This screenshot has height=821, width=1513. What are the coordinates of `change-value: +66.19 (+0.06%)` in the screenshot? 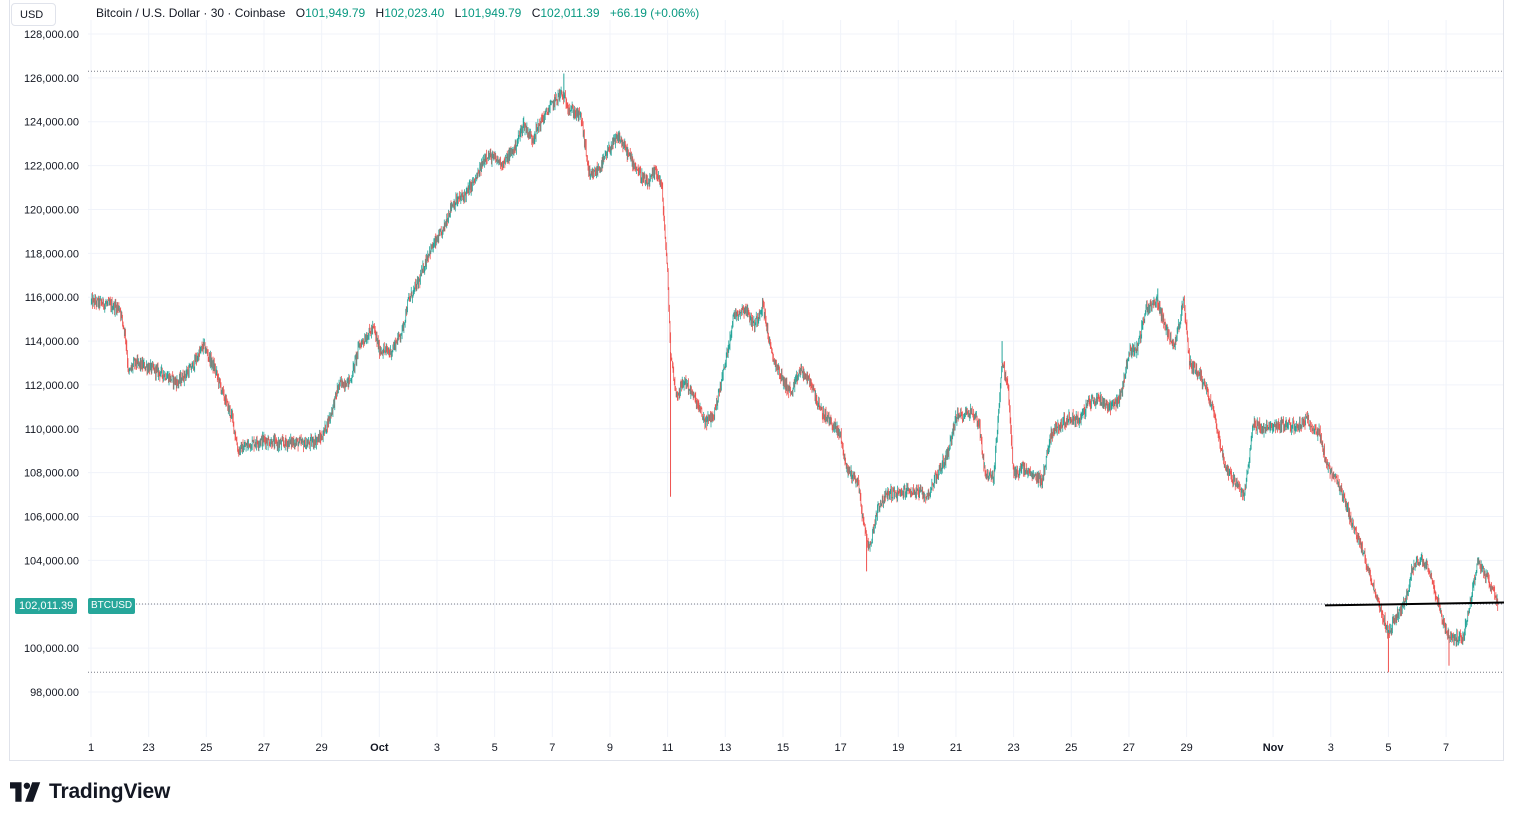 It's located at (654, 13).